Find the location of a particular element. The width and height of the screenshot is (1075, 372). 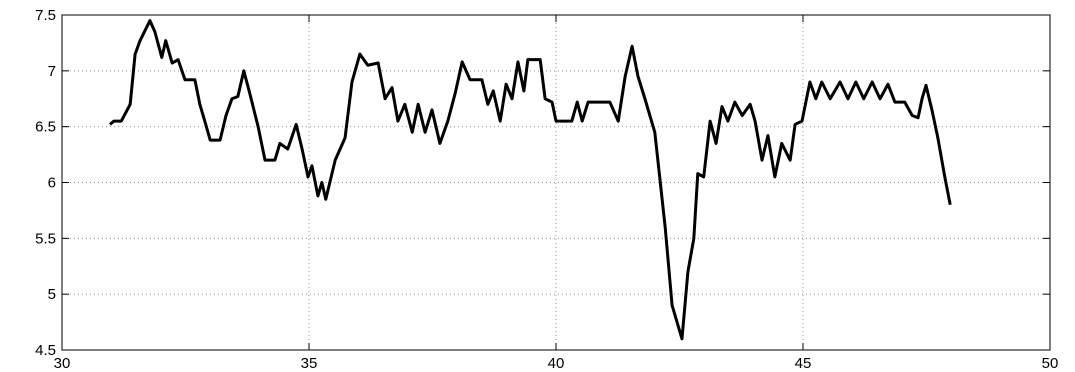

y-tick-label: 6 is located at coordinates (52, 183).